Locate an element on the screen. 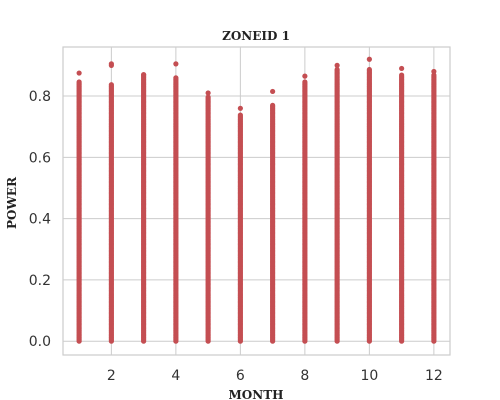  x-tick-labels: 2 4 6 8 10 12 is located at coordinates (275, 376).